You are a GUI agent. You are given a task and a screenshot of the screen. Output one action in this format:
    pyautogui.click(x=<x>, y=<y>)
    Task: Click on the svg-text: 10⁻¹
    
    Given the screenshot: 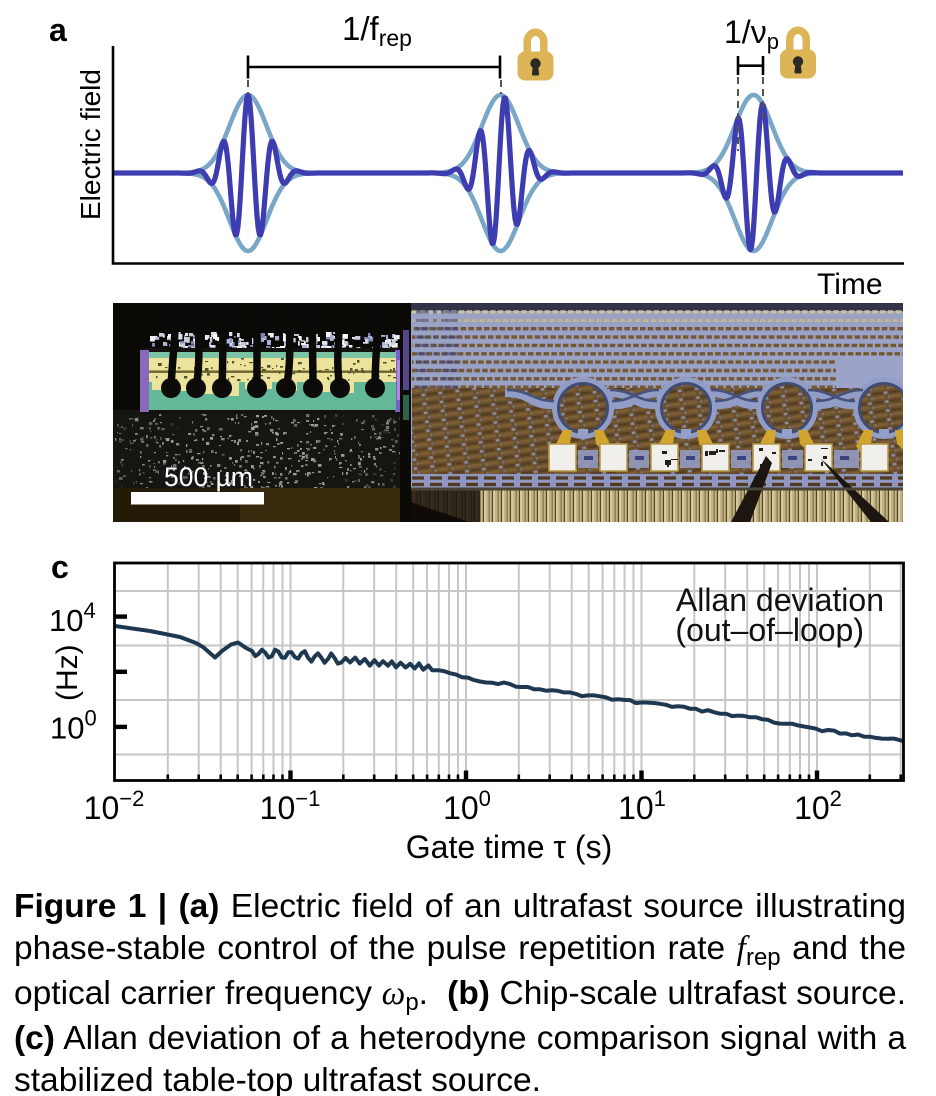 What is the action you would take?
    pyautogui.click(x=290, y=806)
    